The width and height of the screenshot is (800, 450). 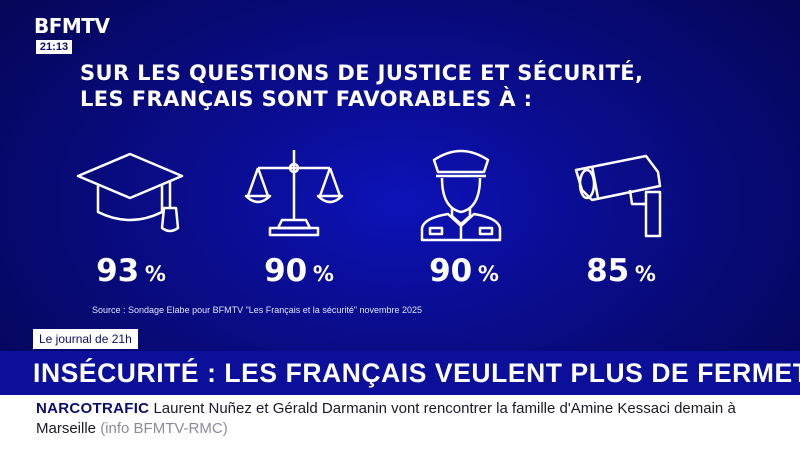 I want to click on stat-value-4: 85 %, so click(x=621, y=271).